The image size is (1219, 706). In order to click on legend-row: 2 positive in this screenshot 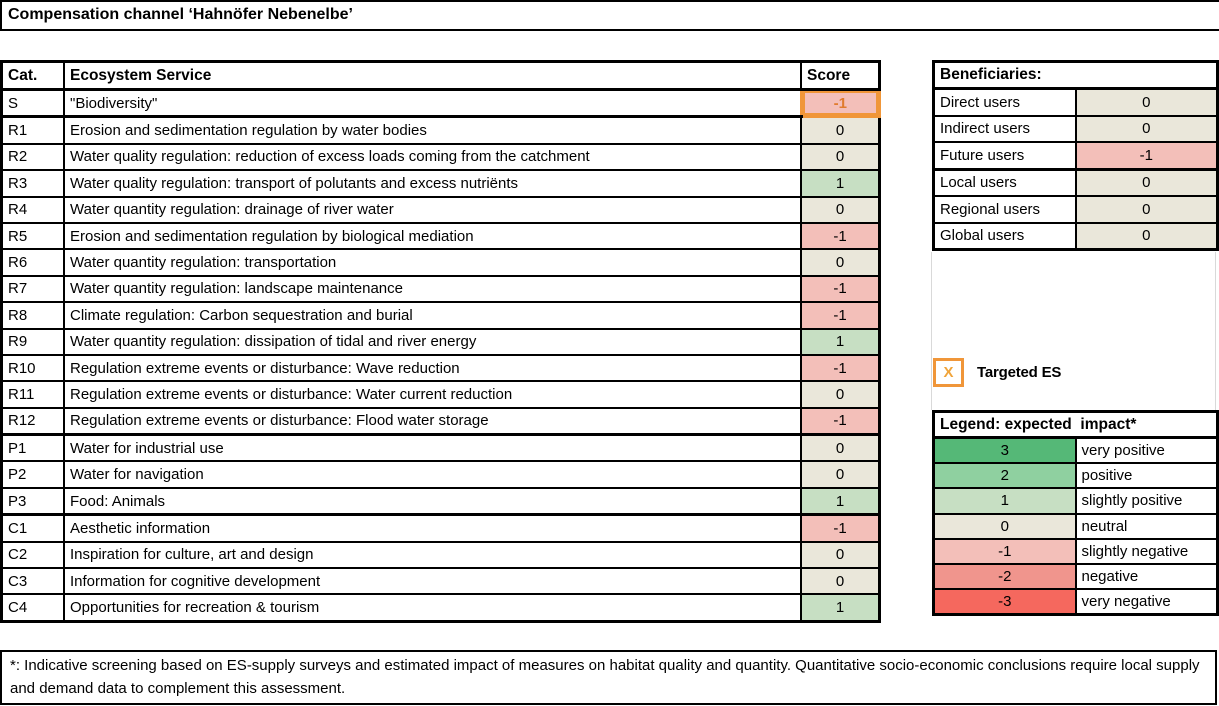, I will do `click(1075, 476)`.